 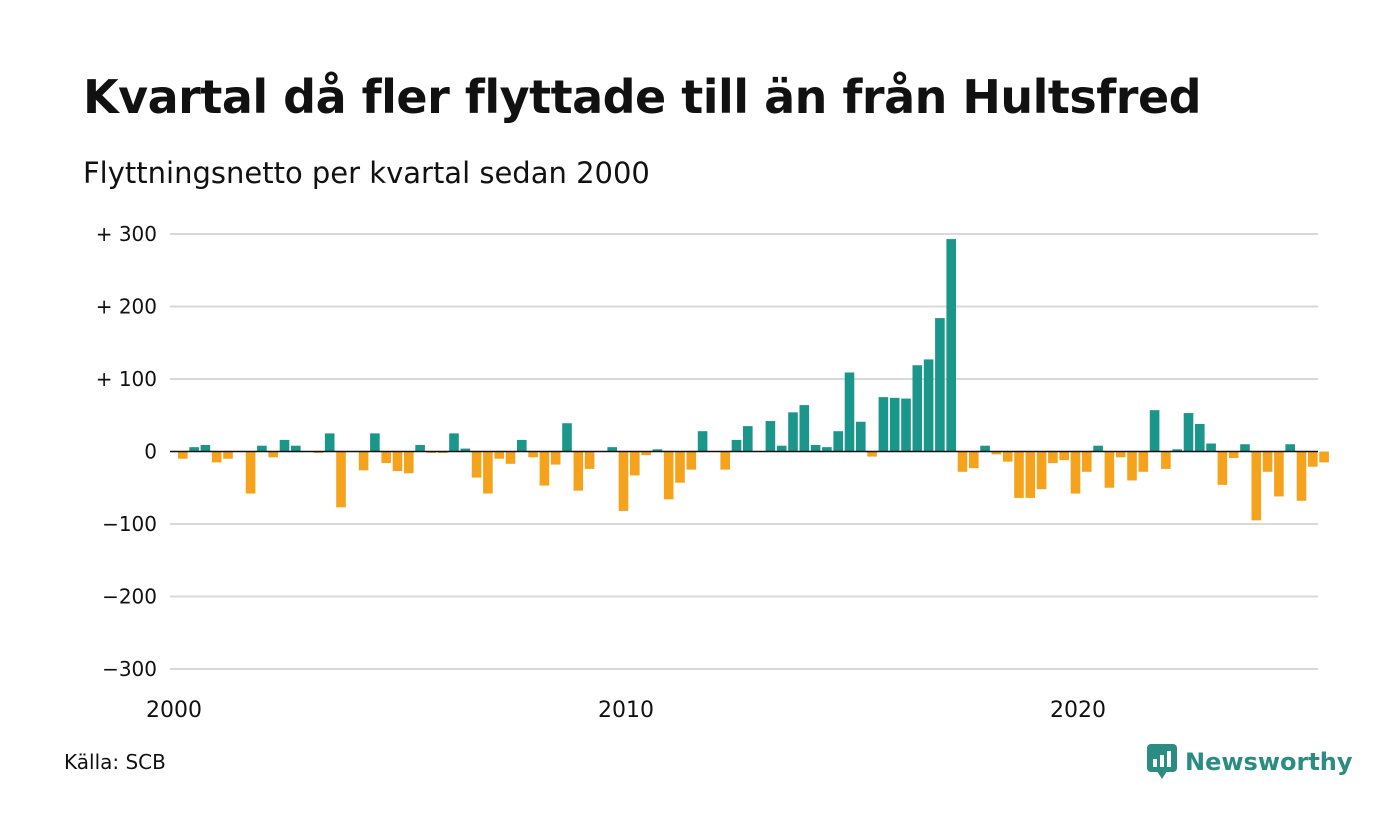 What do you see at coordinates (544, 468) in the screenshot?
I see `bar-q33` at bounding box center [544, 468].